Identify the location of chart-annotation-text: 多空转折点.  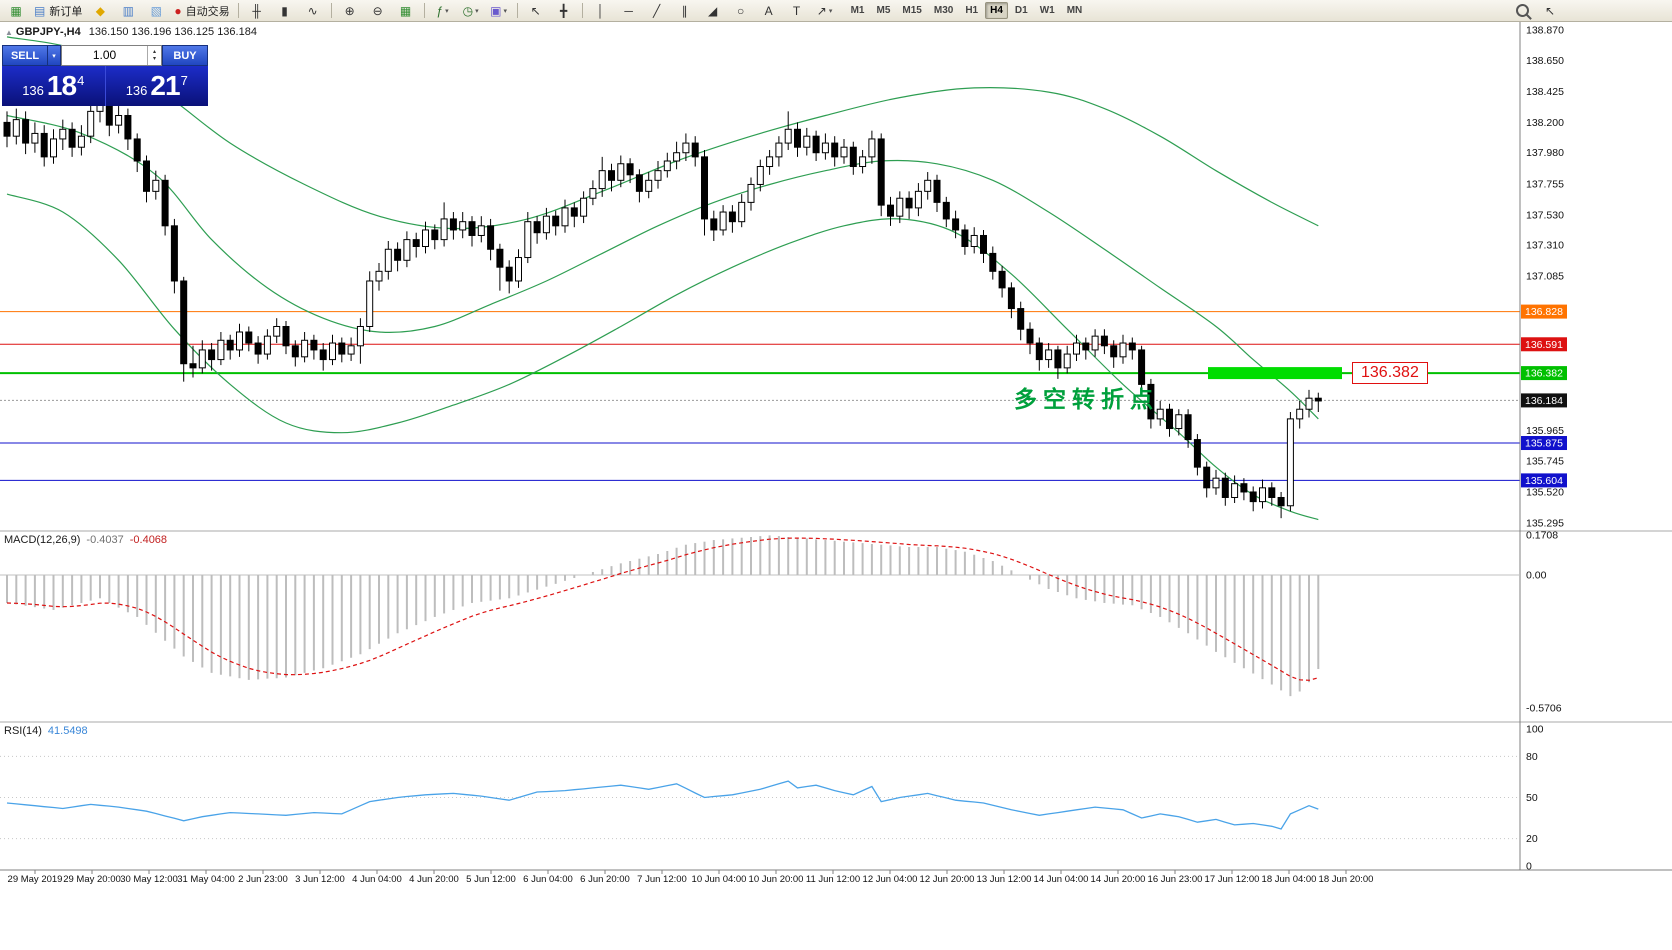
(1086, 399).